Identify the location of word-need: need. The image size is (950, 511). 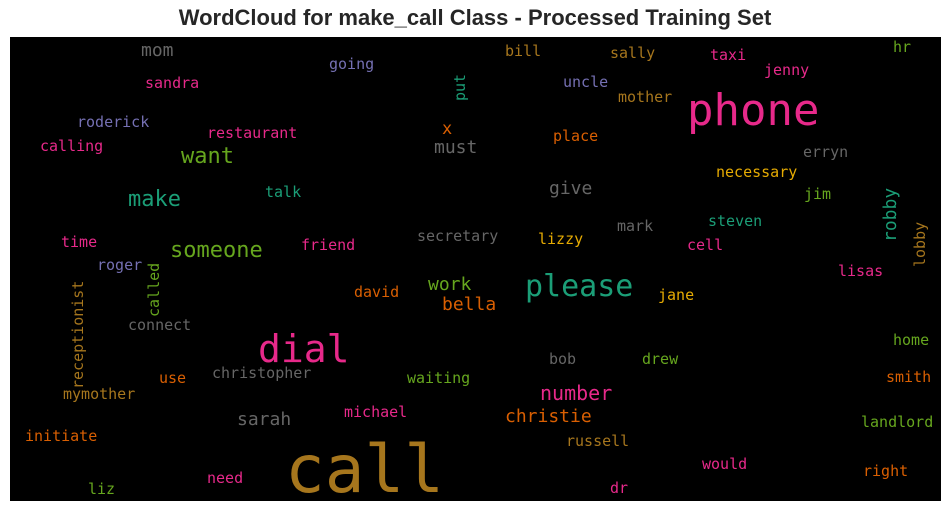
(225, 478).